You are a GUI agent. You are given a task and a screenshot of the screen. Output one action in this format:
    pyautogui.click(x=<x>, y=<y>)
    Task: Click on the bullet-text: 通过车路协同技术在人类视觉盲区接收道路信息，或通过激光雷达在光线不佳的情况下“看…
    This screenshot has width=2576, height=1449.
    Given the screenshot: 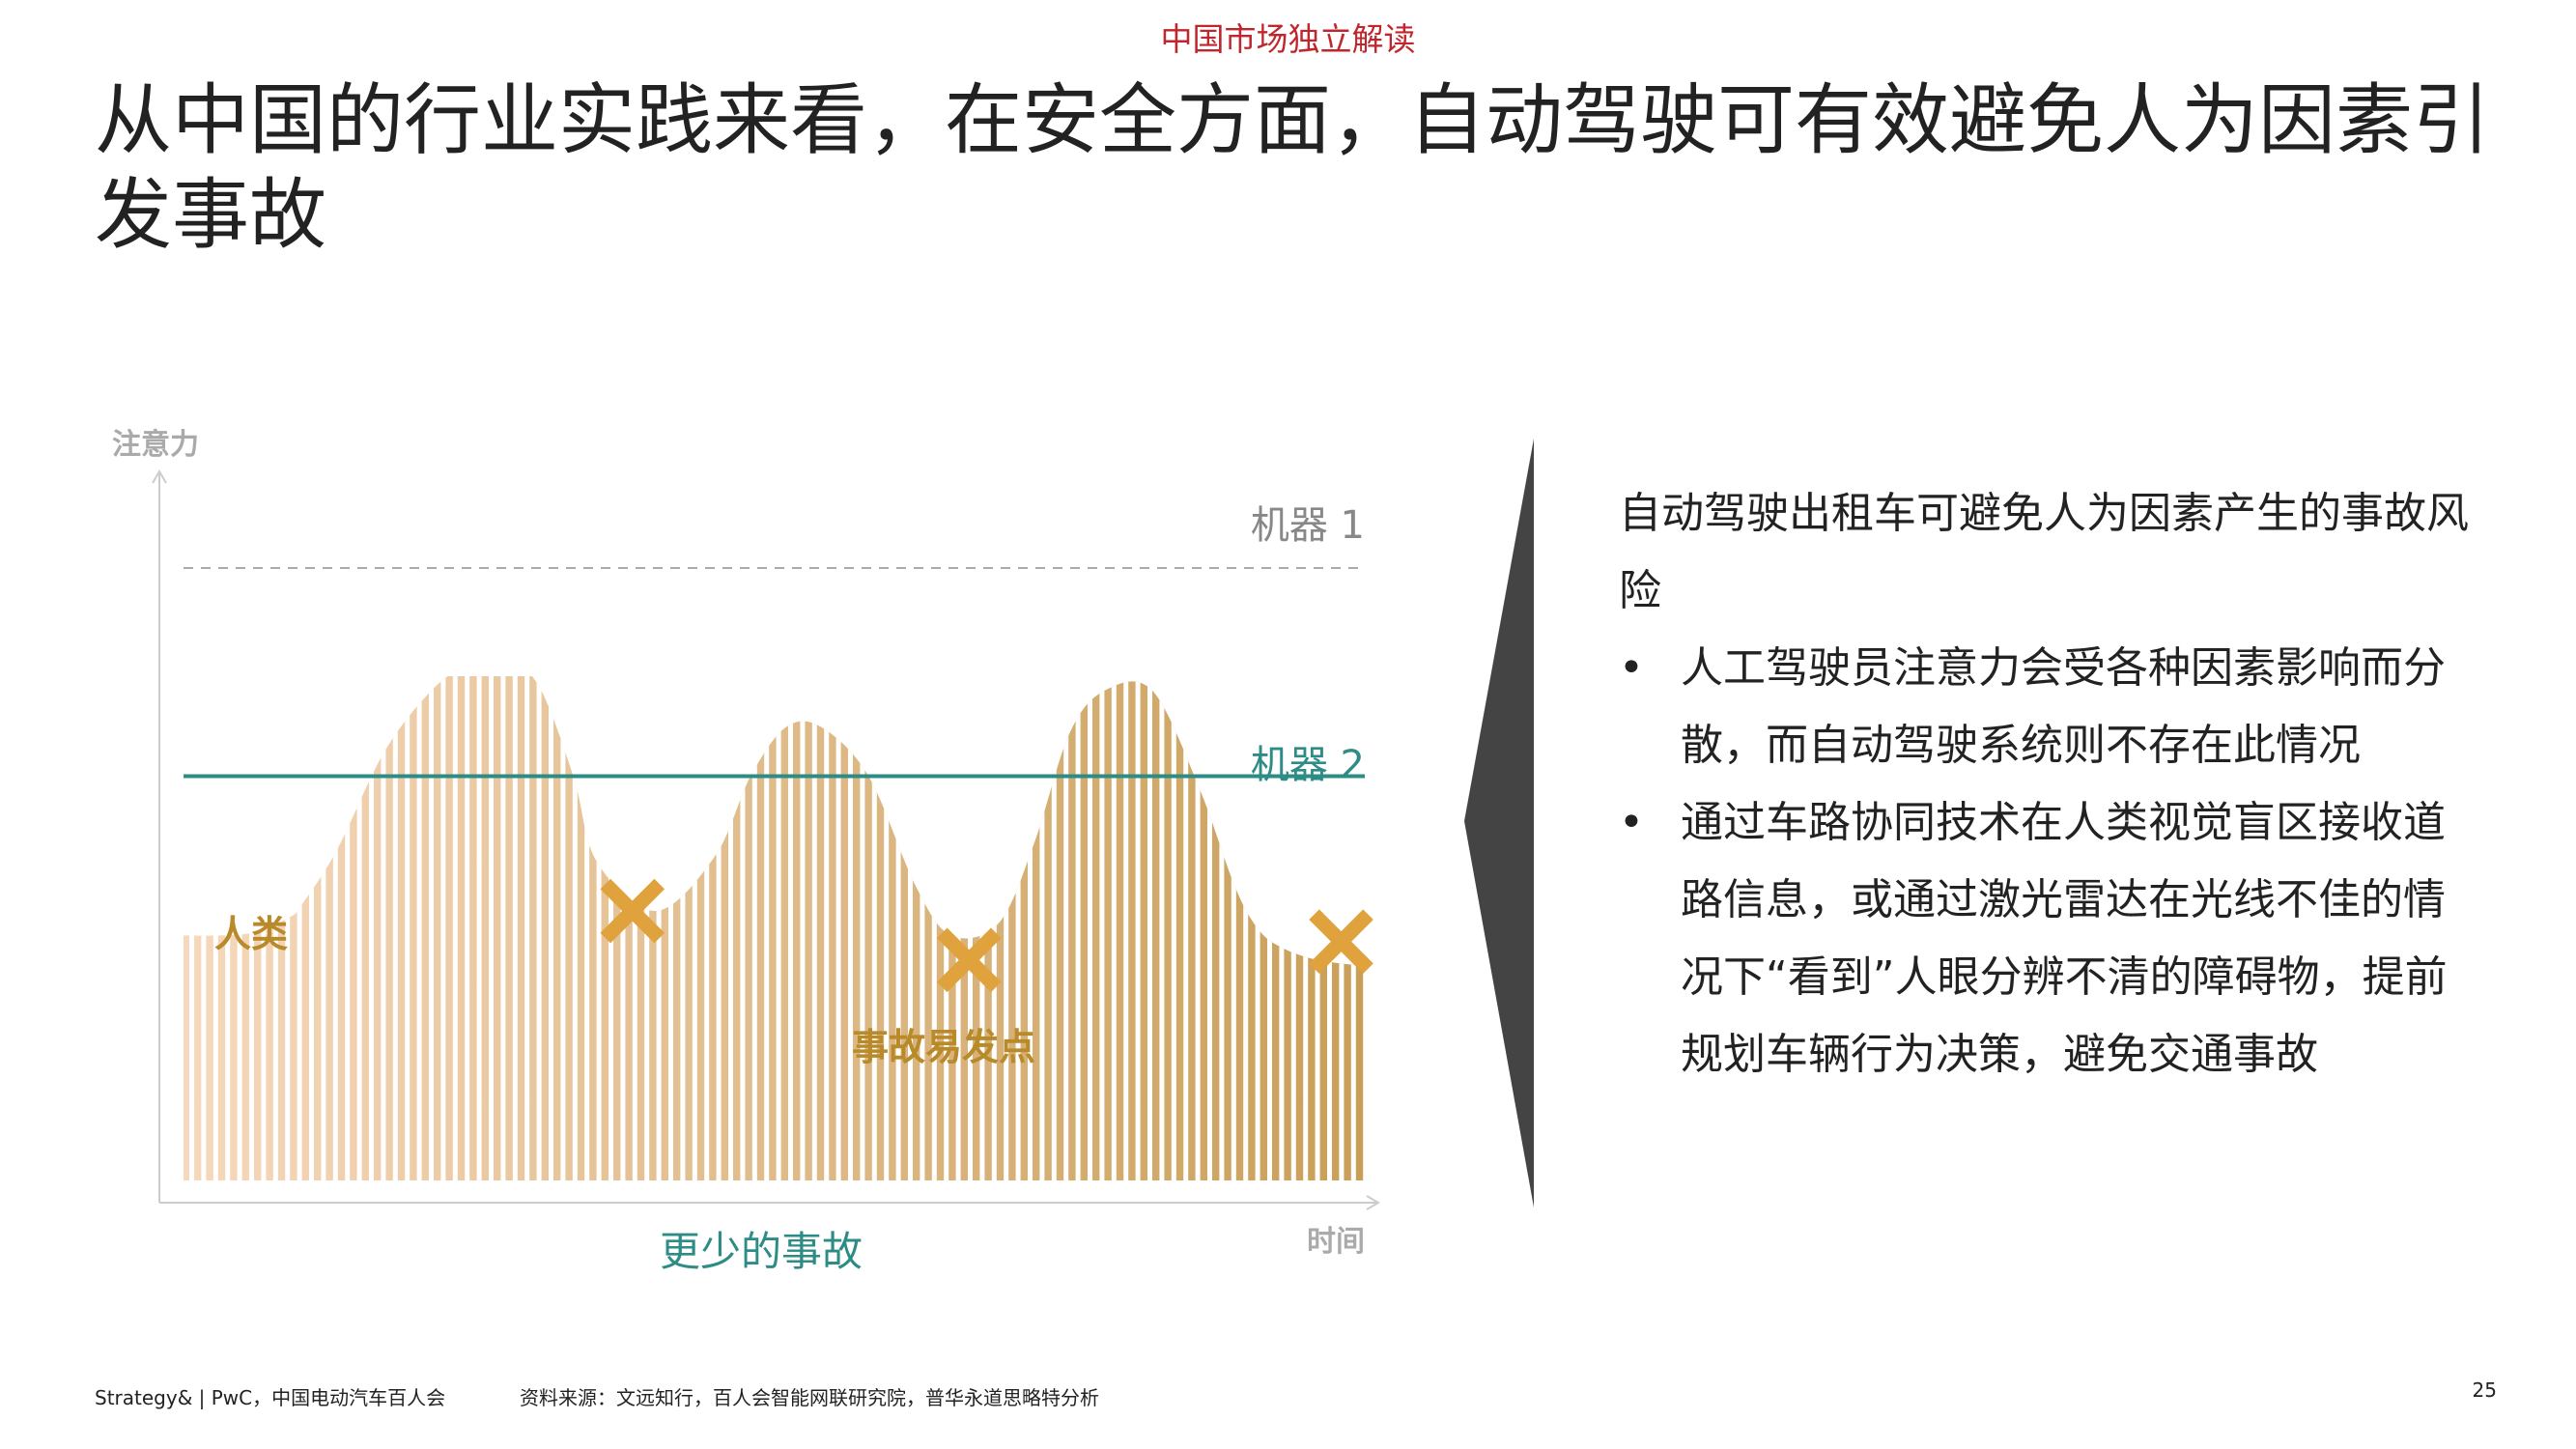 What is the action you would take?
    pyautogui.click(x=2064, y=938)
    